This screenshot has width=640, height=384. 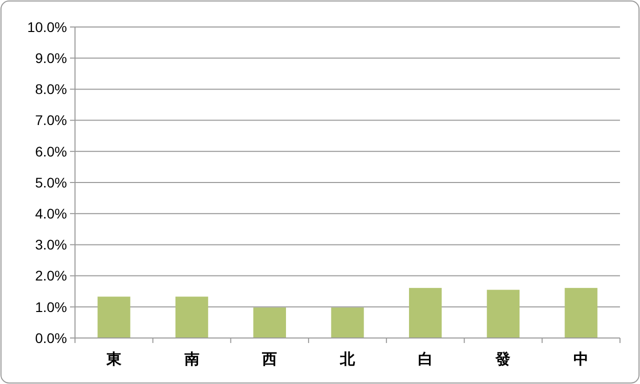 What do you see at coordinates (502, 359) in the screenshot?
I see `x-tick-label: 發` at bounding box center [502, 359].